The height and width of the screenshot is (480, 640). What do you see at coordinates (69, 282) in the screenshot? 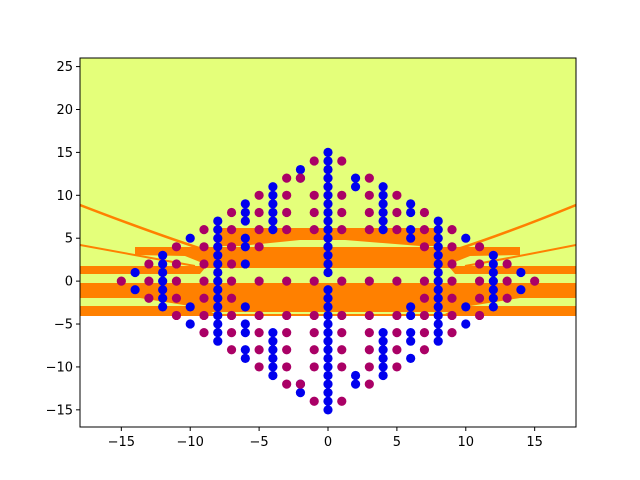
I see `y-tick-label: 0` at bounding box center [69, 282].